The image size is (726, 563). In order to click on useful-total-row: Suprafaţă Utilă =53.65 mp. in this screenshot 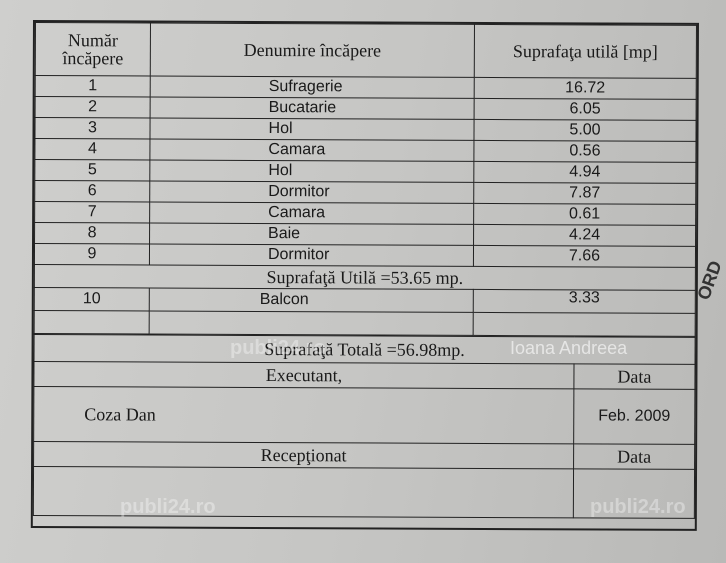, I will do `click(365, 277)`.